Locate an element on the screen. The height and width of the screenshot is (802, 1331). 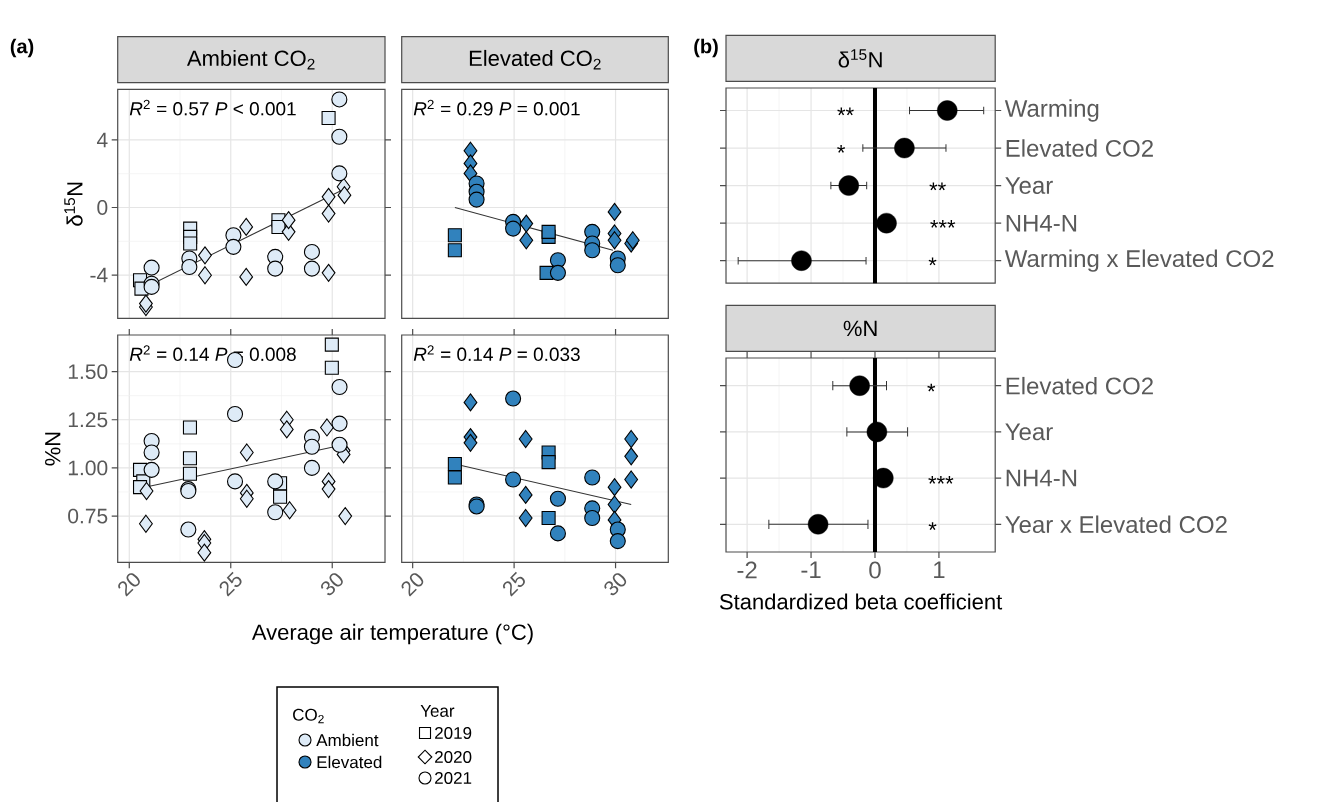
x-tick-label: 1 is located at coordinates (939, 570).